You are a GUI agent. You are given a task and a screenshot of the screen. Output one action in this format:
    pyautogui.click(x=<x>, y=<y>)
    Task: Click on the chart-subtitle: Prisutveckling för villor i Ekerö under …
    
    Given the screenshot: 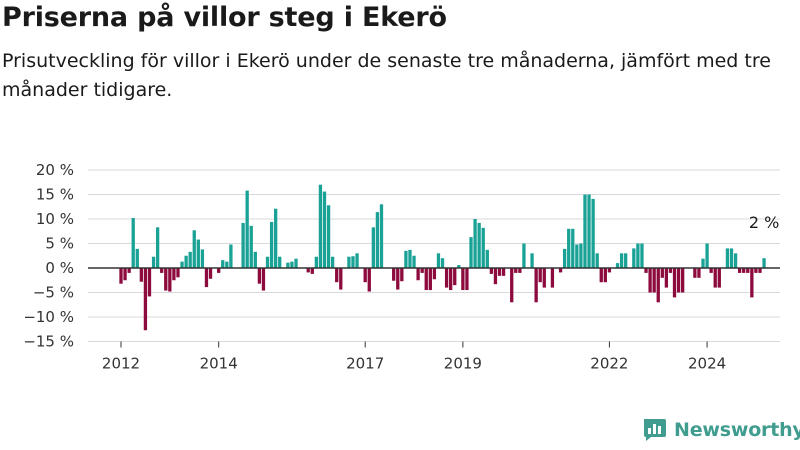 What is the action you would take?
    pyautogui.click(x=386, y=75)
    